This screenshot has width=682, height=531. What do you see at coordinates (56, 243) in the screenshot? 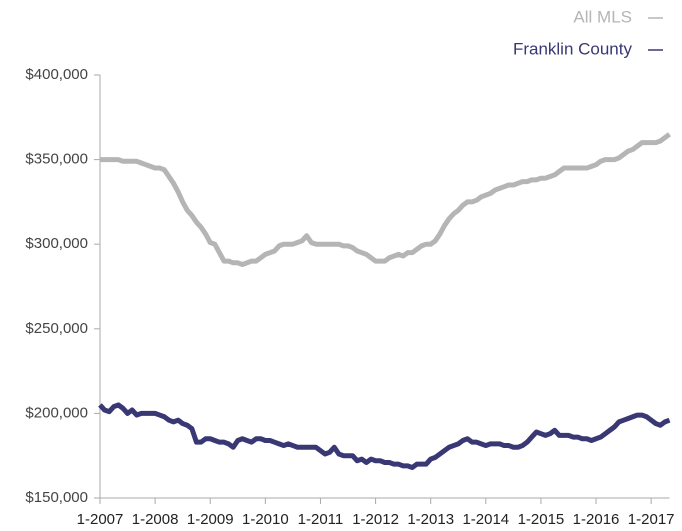
I see `y-tick-label: $300,000` at bounding box center [56, 243].